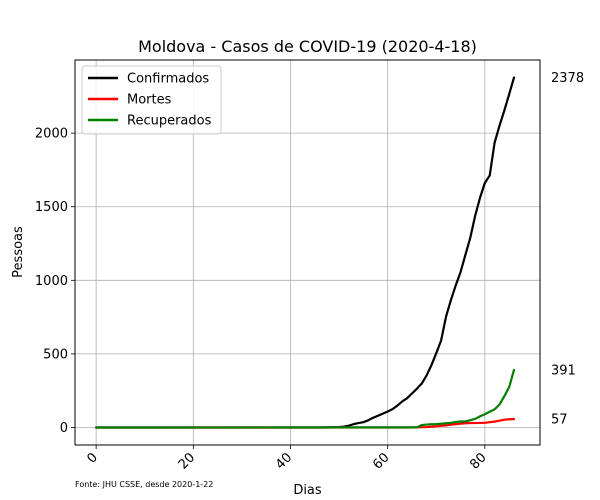  I want to click on end-labels: 2378 57 391, so click(567, 249).